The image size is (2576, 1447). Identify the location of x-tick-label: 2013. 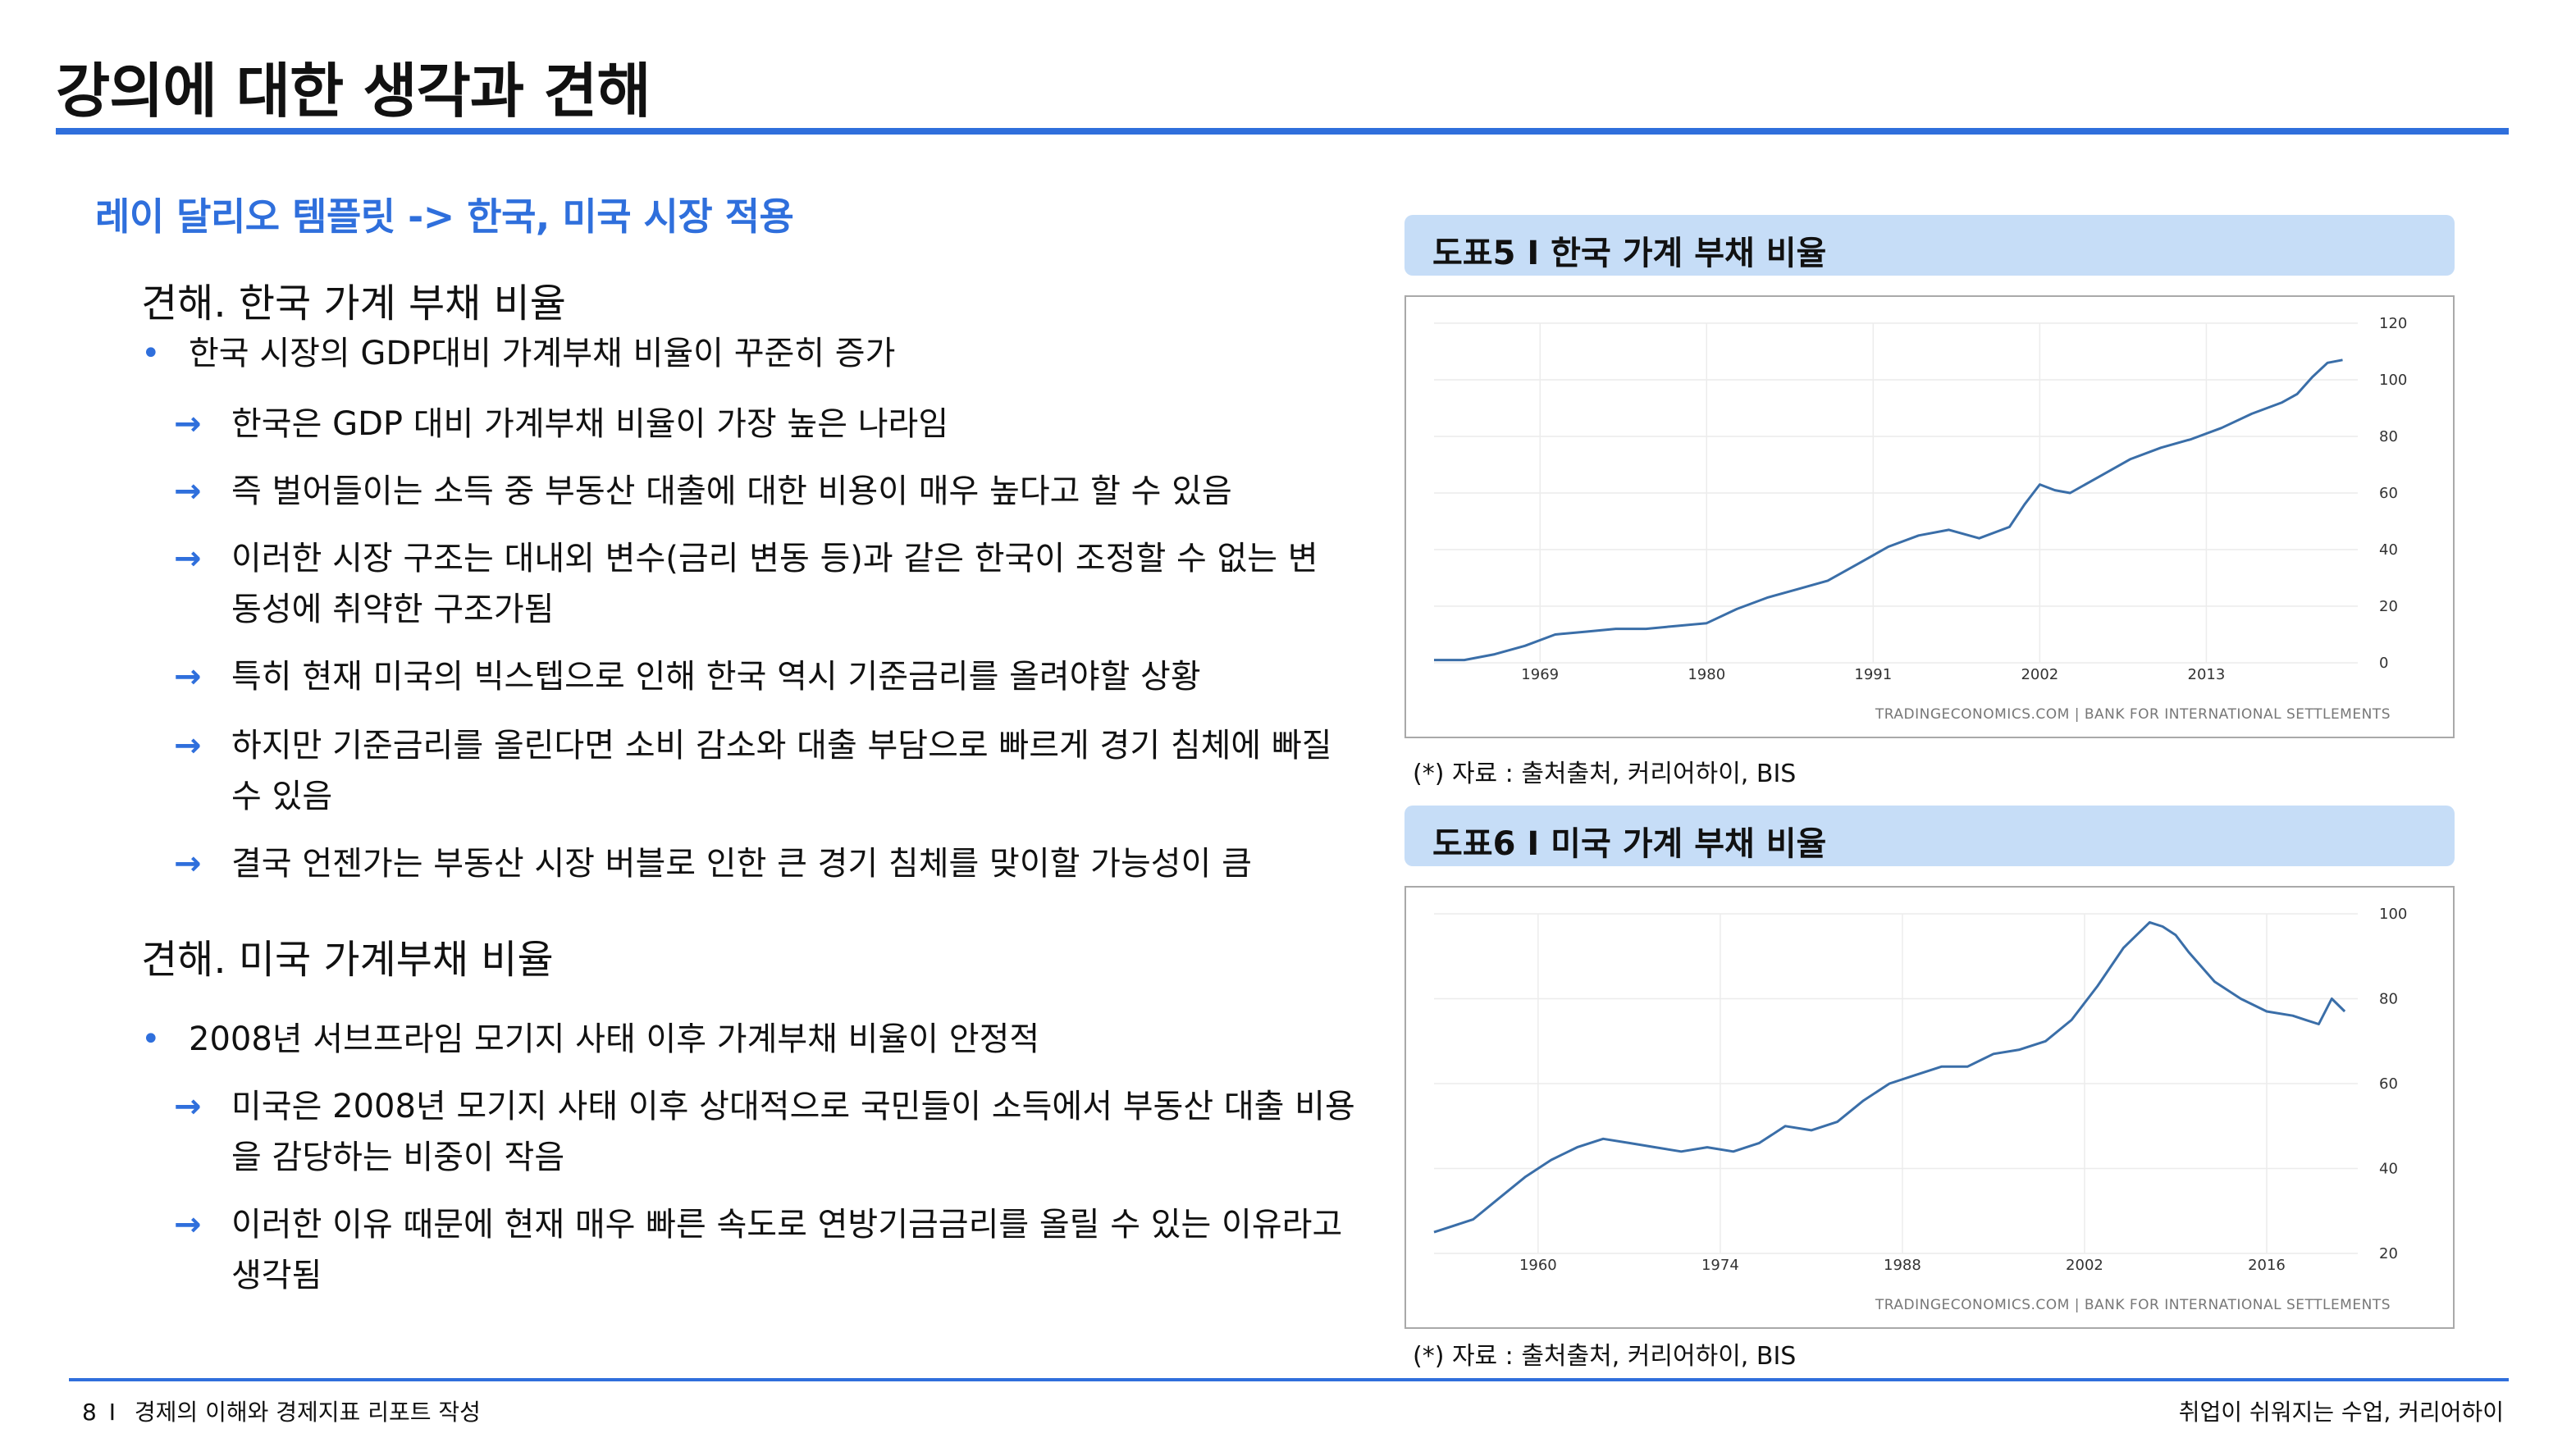
(2207, 674).